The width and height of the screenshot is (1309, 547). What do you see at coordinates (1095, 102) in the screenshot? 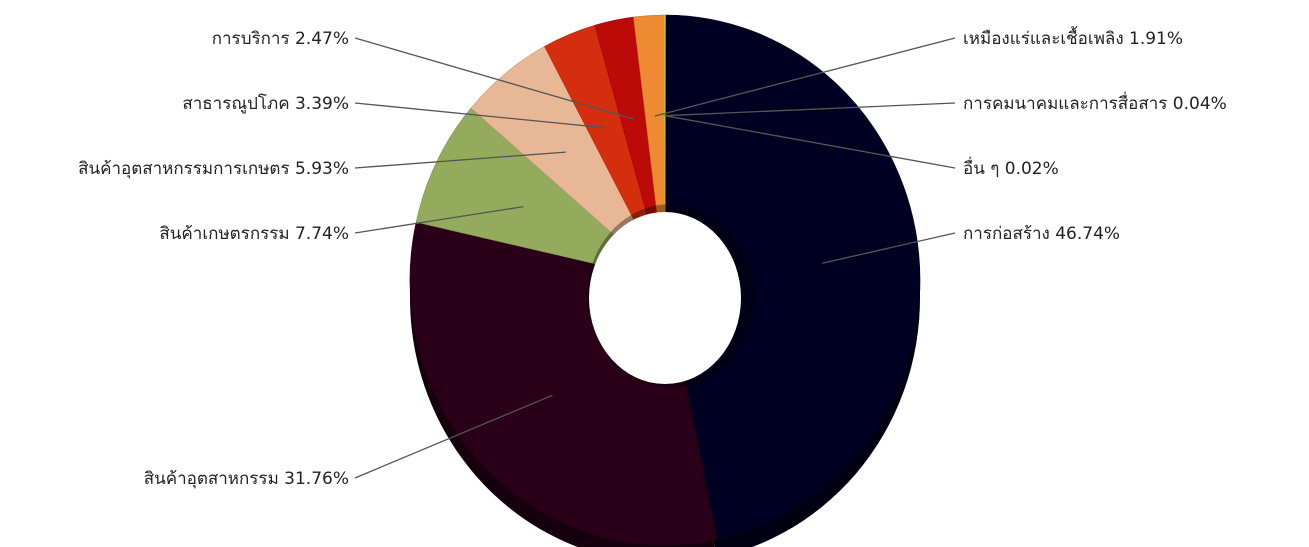
I see `slice-label-8: การคมนาคมและการสื่อสาร 0.04%` at bounding box center [1095, 102].